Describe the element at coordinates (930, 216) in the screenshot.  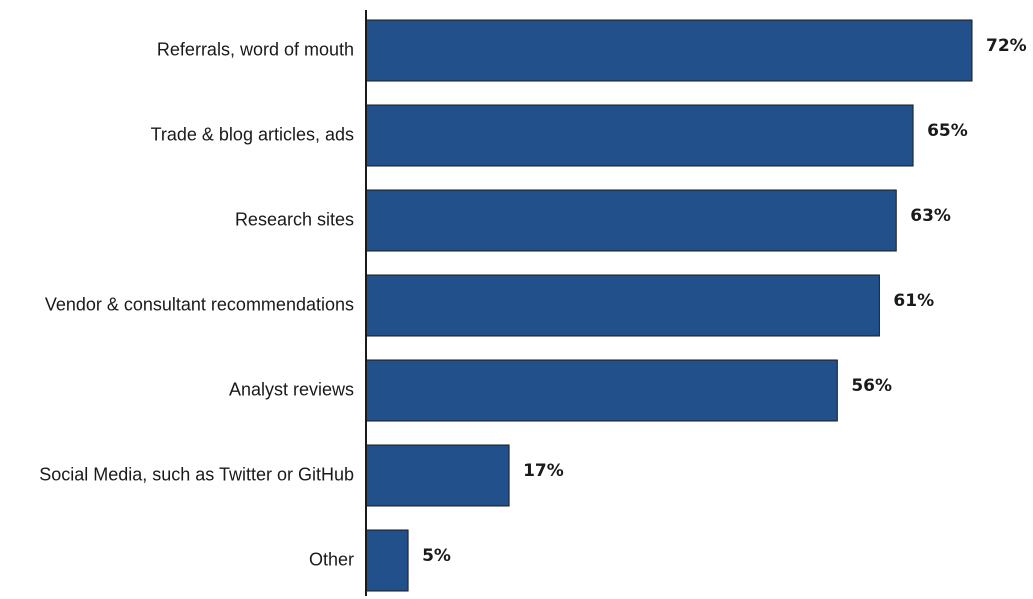
I see `value-label-2: 63%` at that location.